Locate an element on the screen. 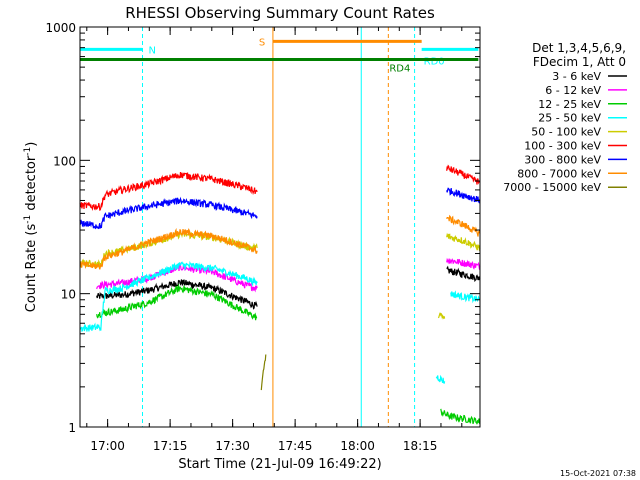  y-tick-label-0: 1 is located at coordinates (72, 428).